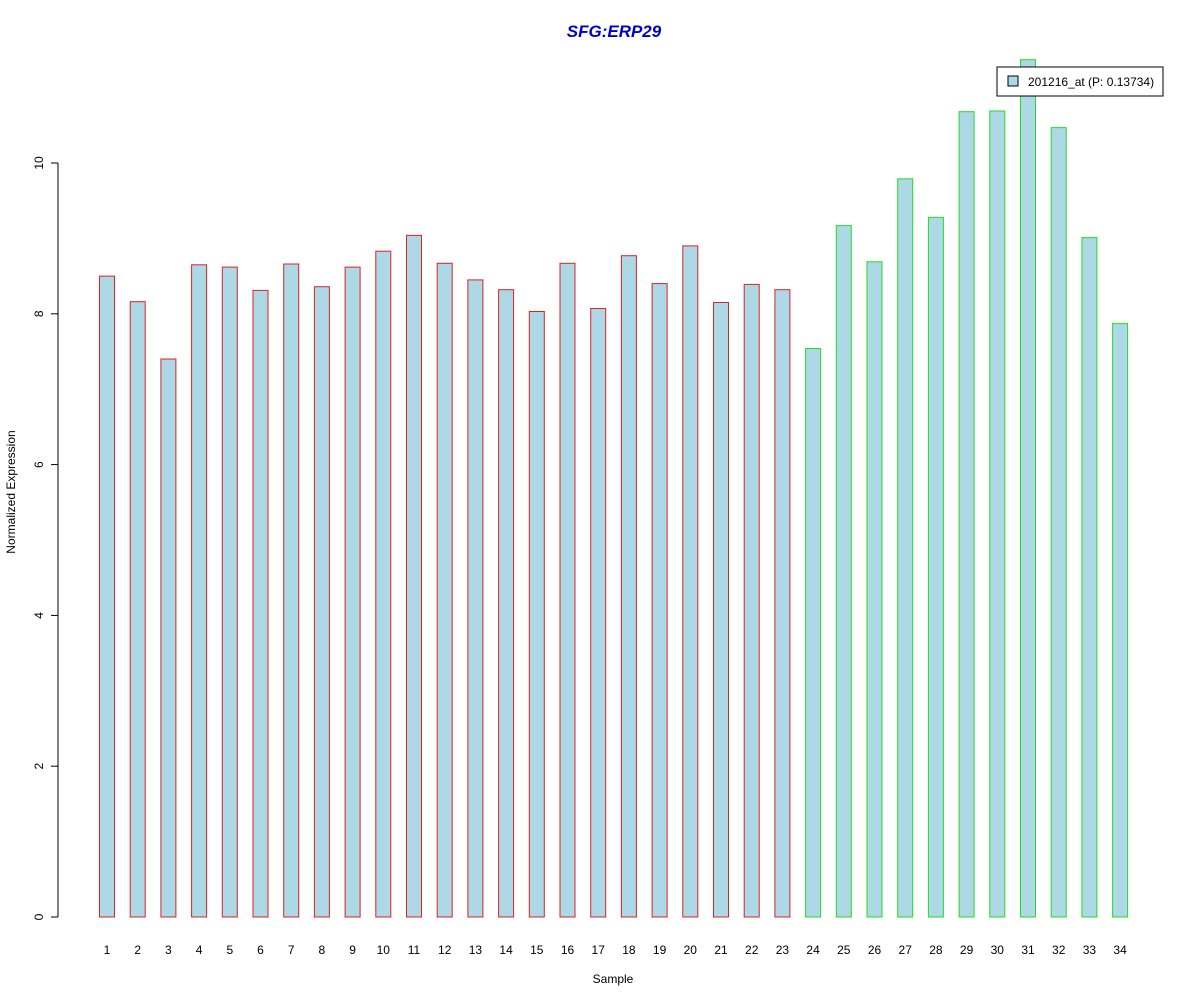 The image size is (1200, 1000). Describe the element at coordinates (906, 950) in the screenshot. I see `x-tick-label: 27` at that location.